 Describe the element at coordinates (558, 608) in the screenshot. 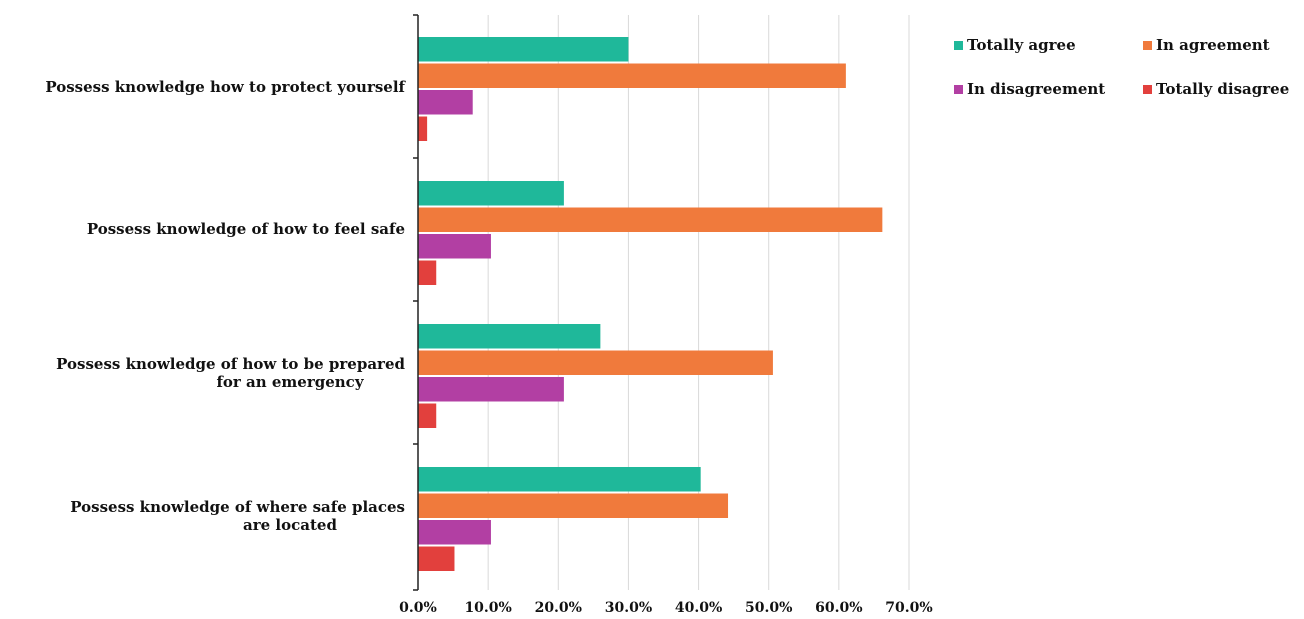

I see `x-tick-label: 20.0%` at that location.